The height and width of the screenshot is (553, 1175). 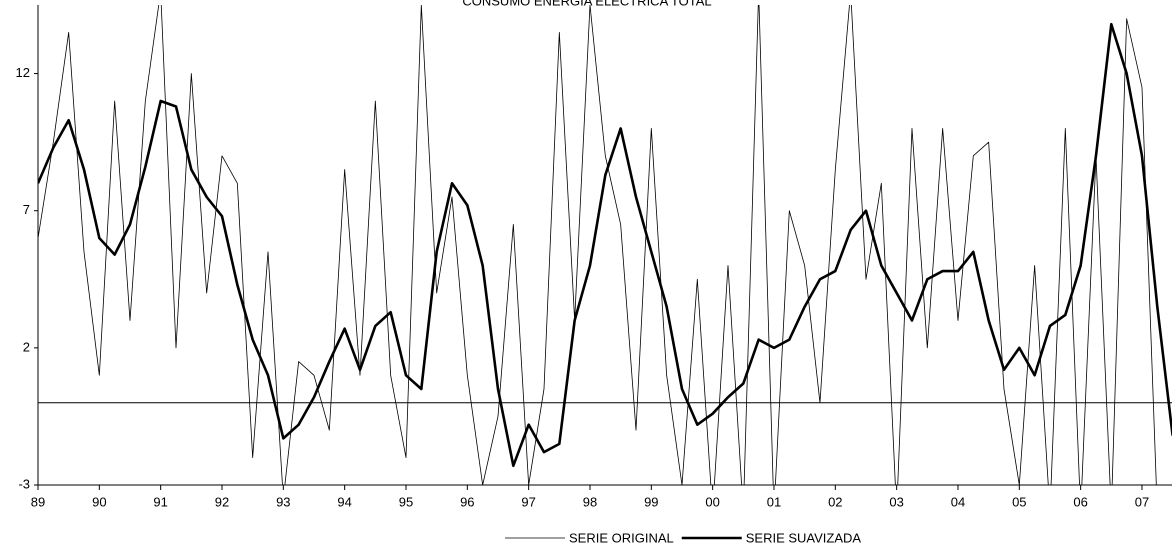 What do you see at coordinates (712, 501) in the screenshot?
I see `x-tick-label: 00` at bounding box center [712, 501].